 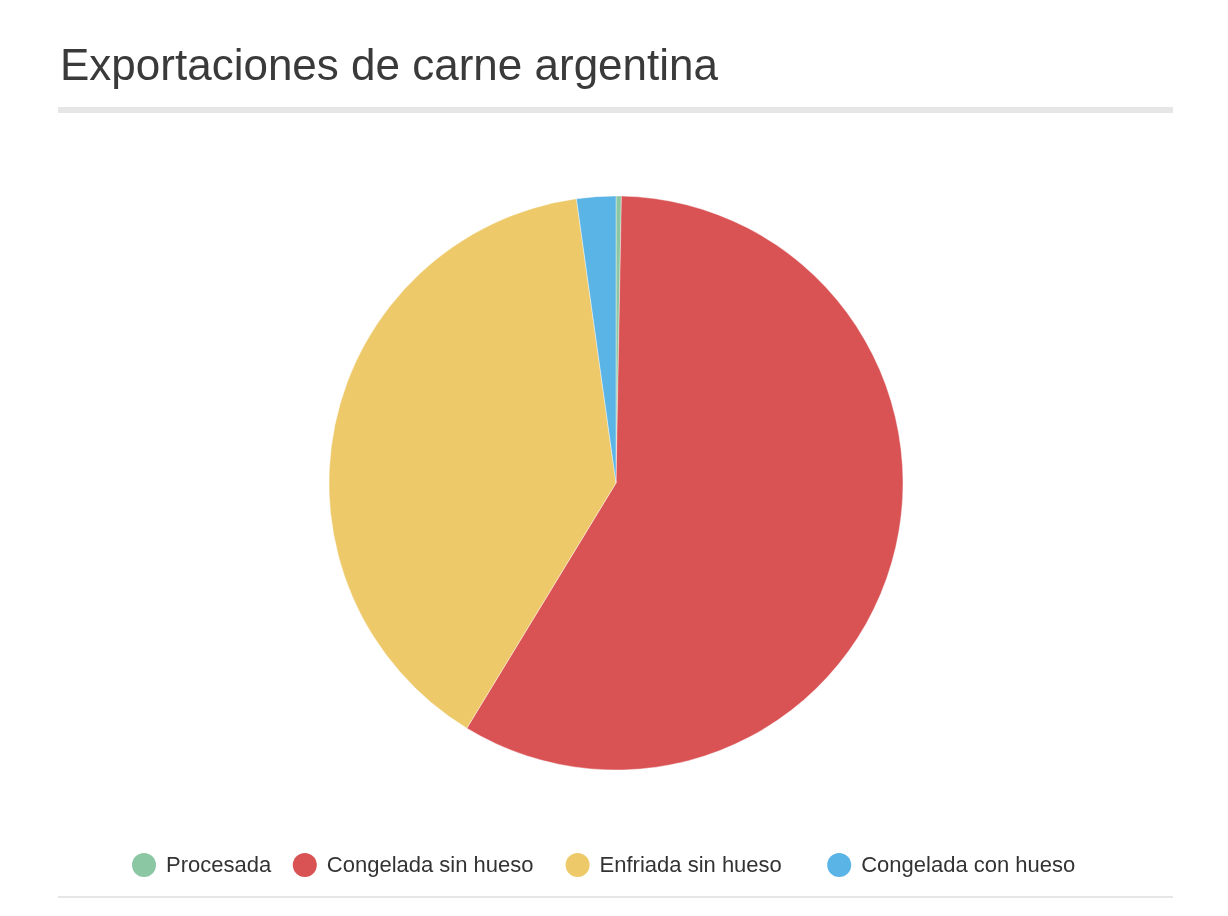 What do you see at coordinates (219, 864) in the screenshot?
I see `legend-label: Procesada` at bounding box center [219, 864].